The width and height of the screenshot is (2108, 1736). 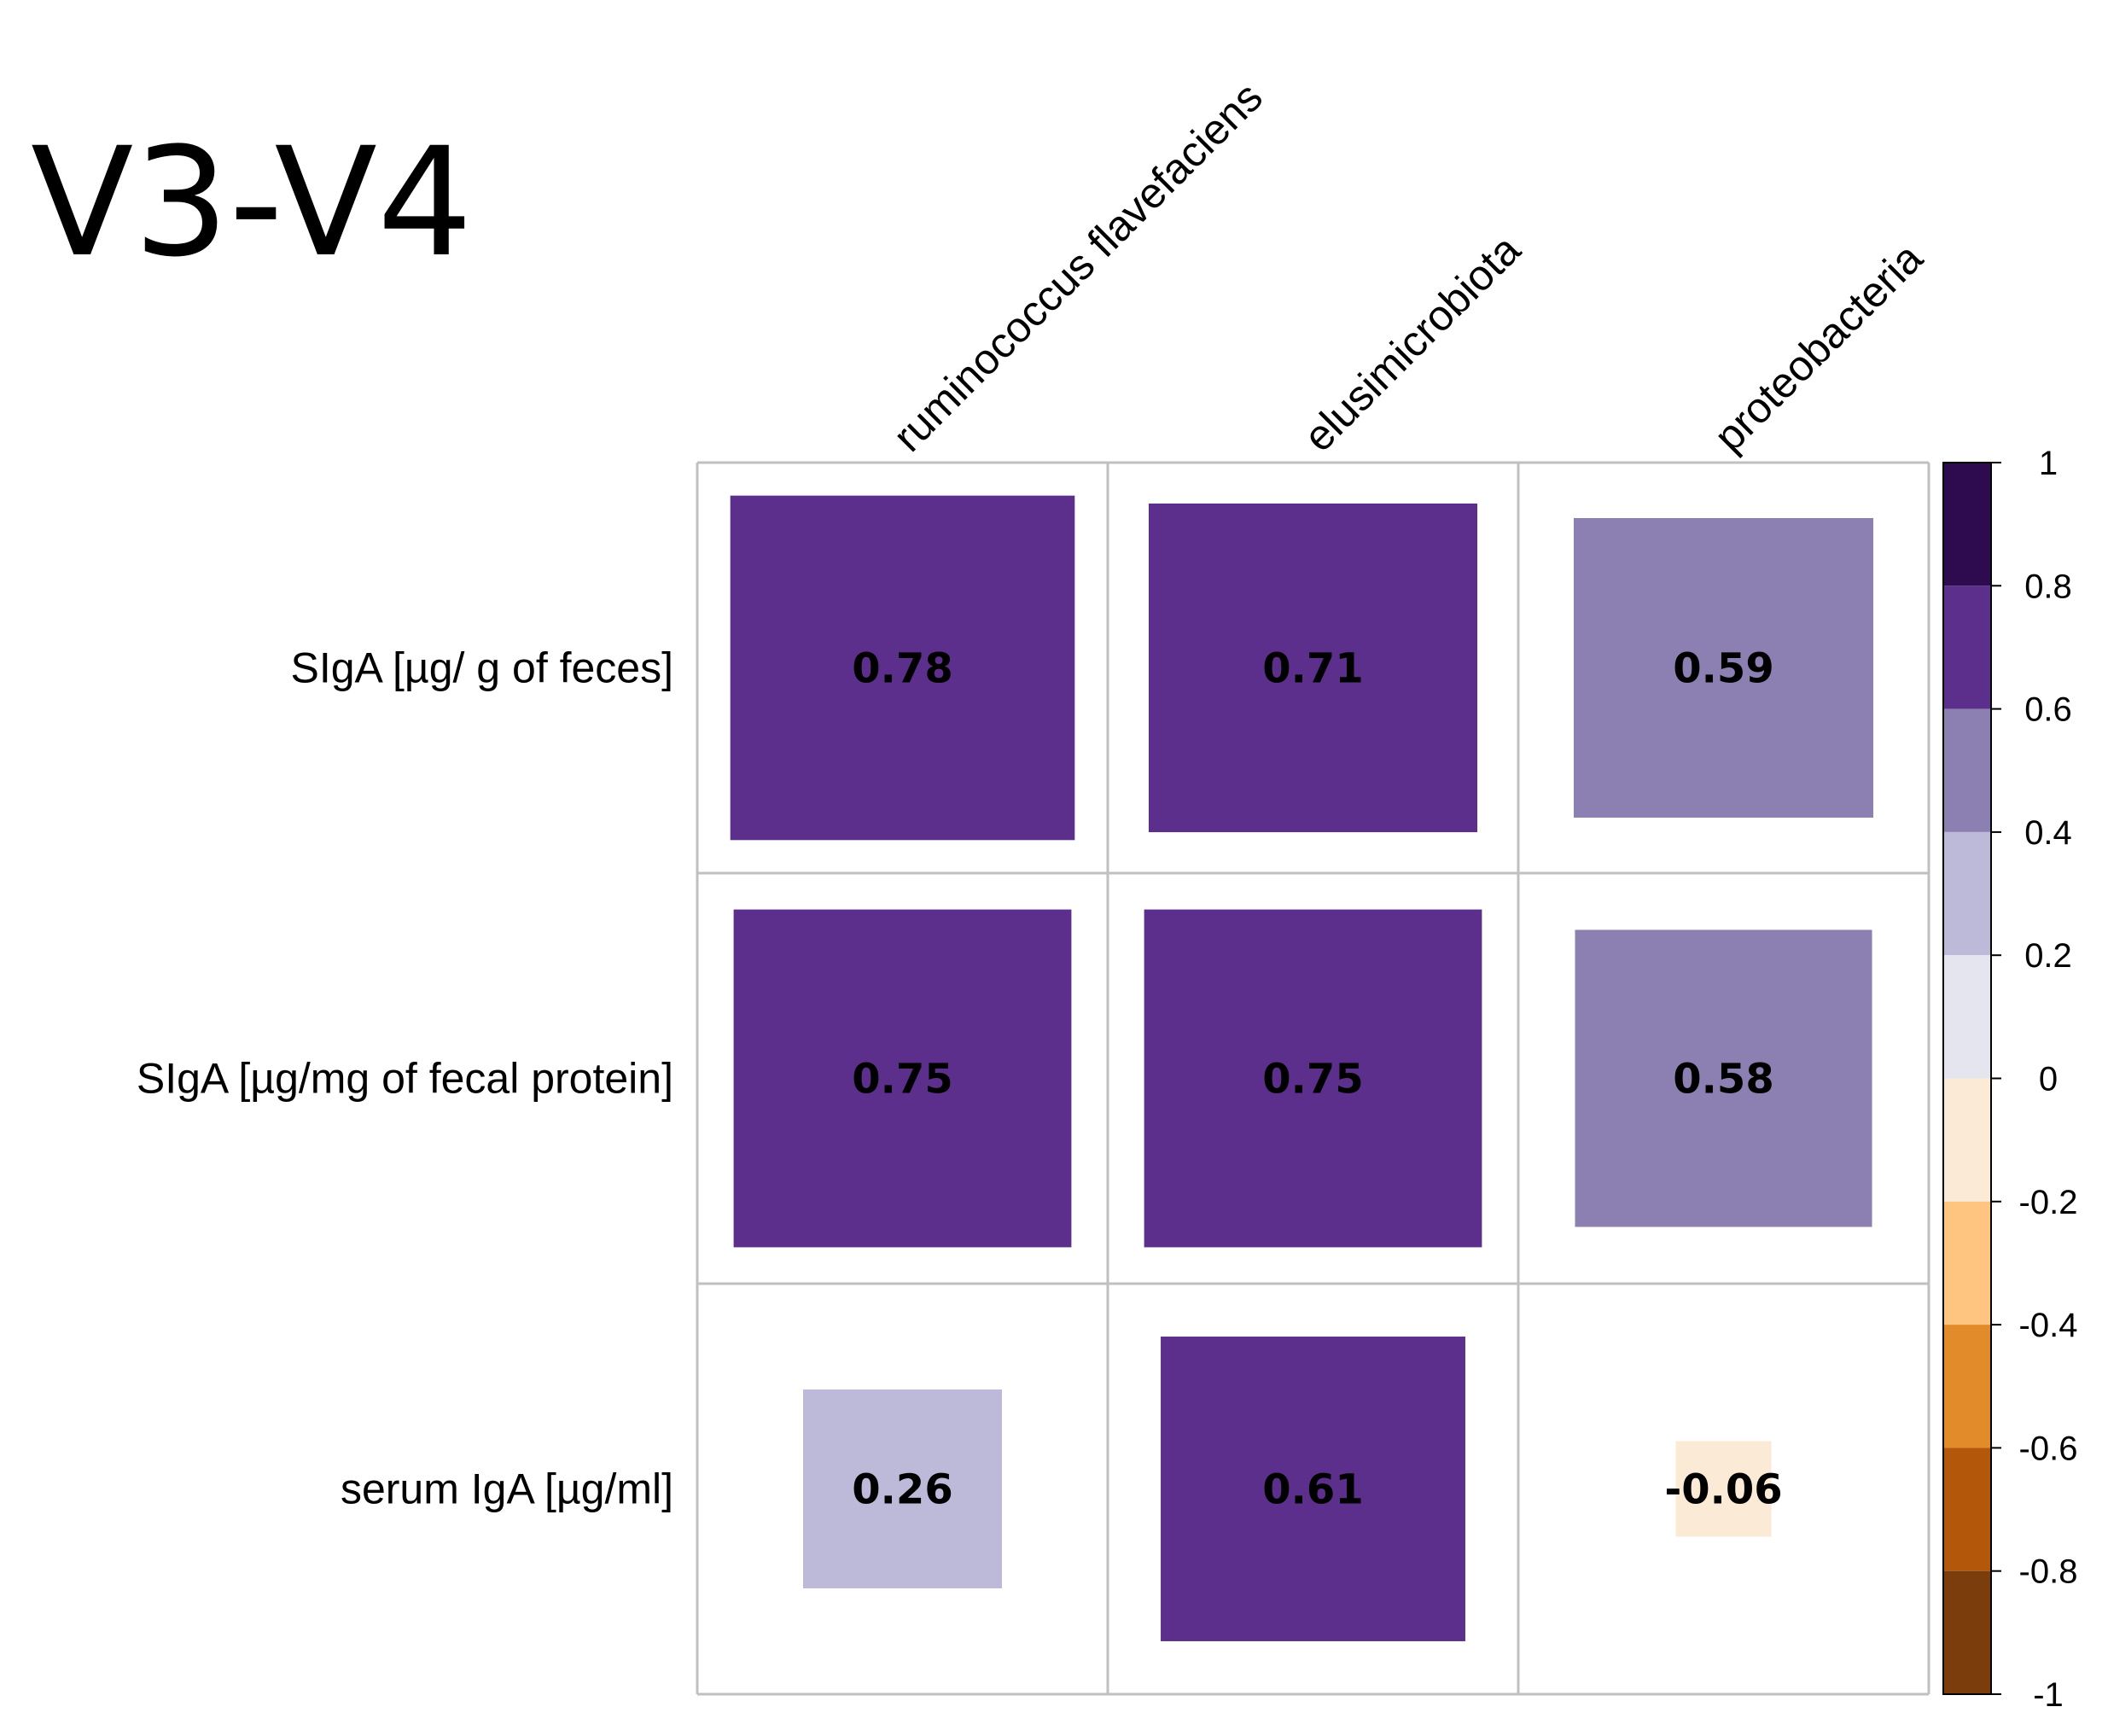 I want to click on cell-value-label: 0.58, so click(x=1723, y=1080).